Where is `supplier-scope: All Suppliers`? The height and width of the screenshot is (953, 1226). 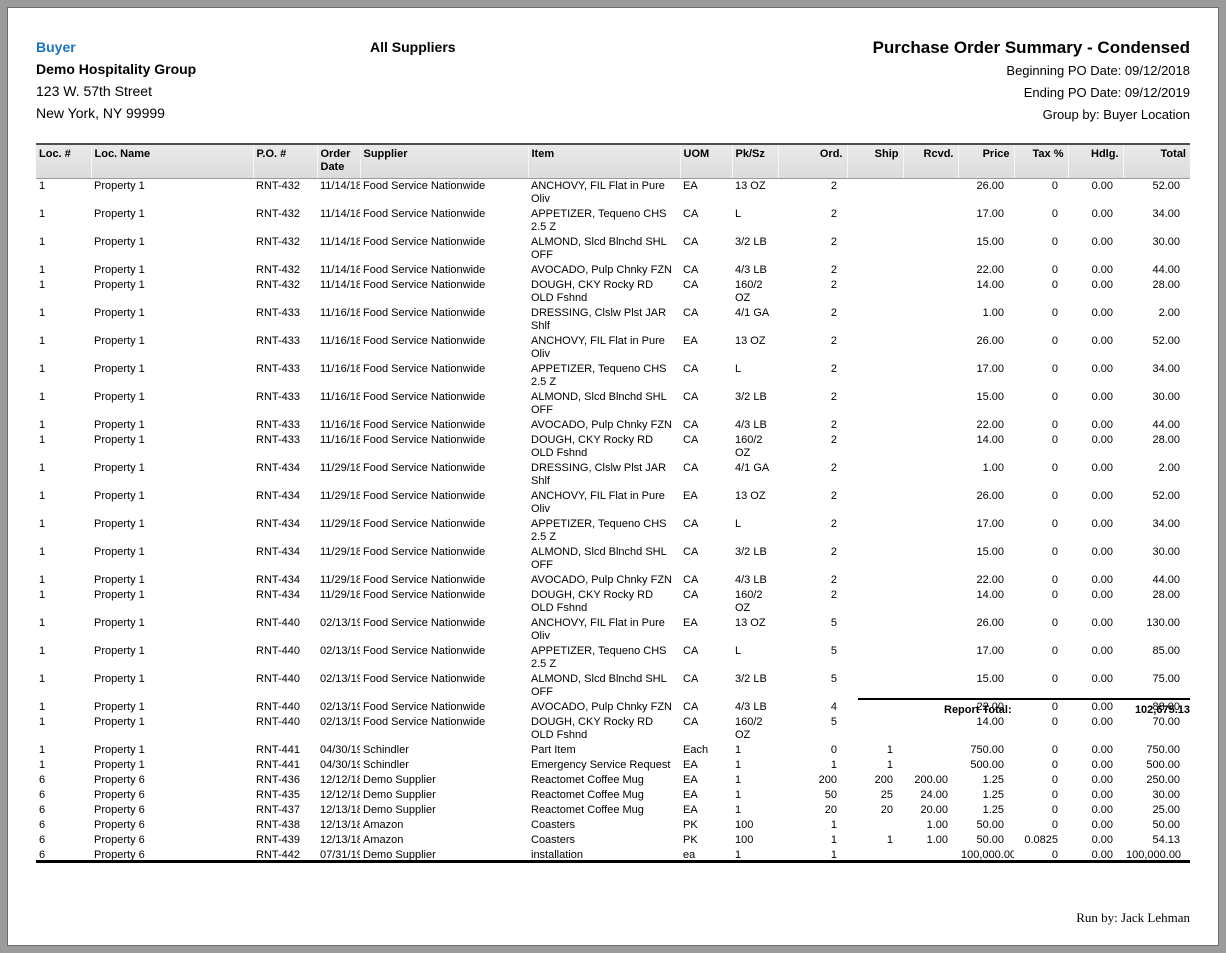
supplier-scope: All Suppliers is located at coordinates (413, 47).